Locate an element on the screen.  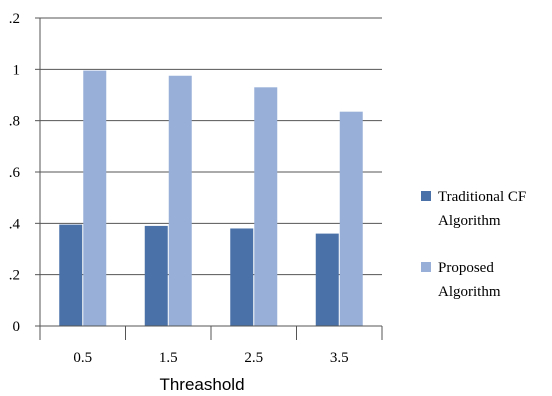
bar-proposed-0.5 is located at coordinates (95, 198).